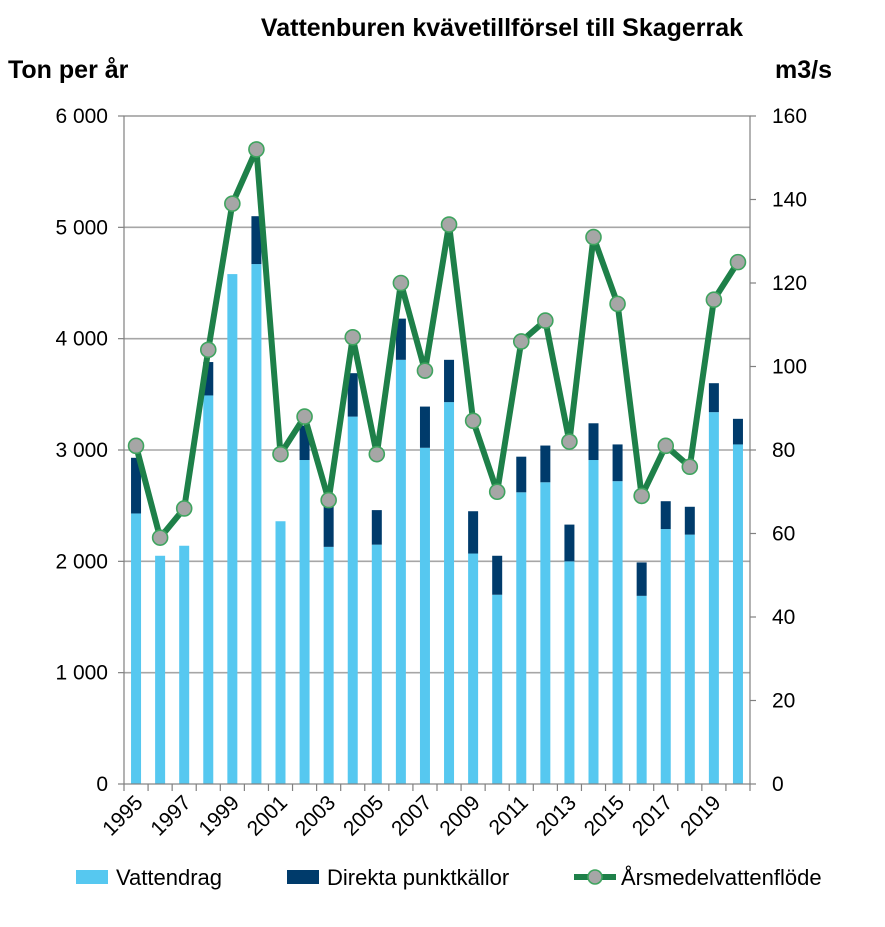  I want to click on x-tick-label: 1999, so click(219, 815).